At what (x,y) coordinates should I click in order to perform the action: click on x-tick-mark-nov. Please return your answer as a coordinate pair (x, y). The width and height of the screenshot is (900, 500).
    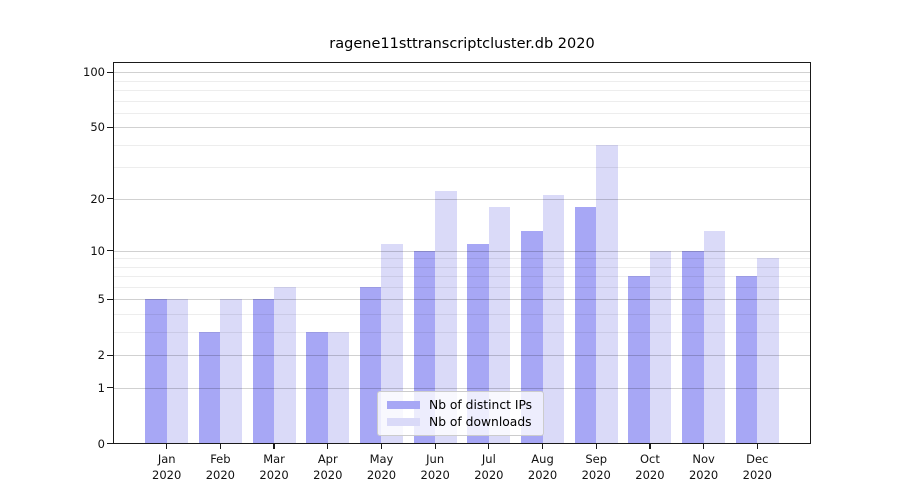
    Looking at the image, I should click on (704, 446).